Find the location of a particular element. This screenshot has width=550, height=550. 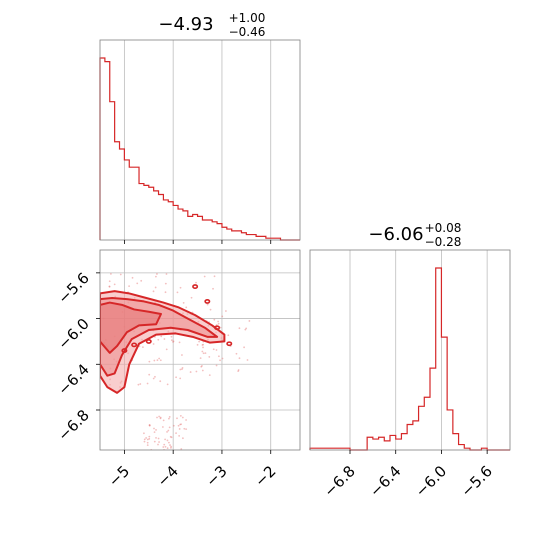

tick-label-param2-2: −6.0 is located at coordinates (431, 481).